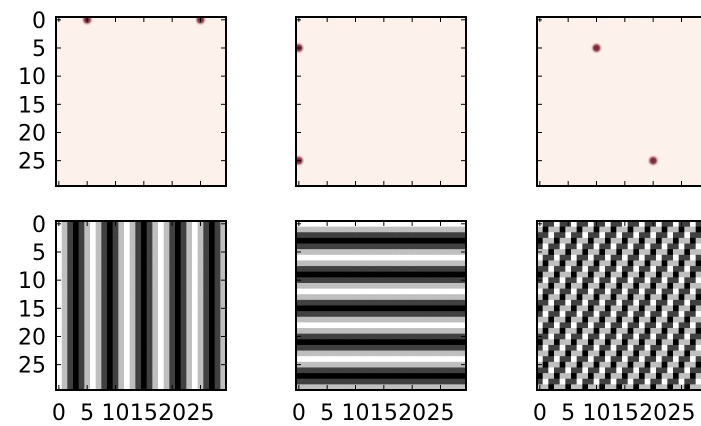  What do you see at coordinates (379, 323) in the screenshot?
I see `panel-bottom-middle: 0 5 10 15 20 25` at bounding box center [379, 323].